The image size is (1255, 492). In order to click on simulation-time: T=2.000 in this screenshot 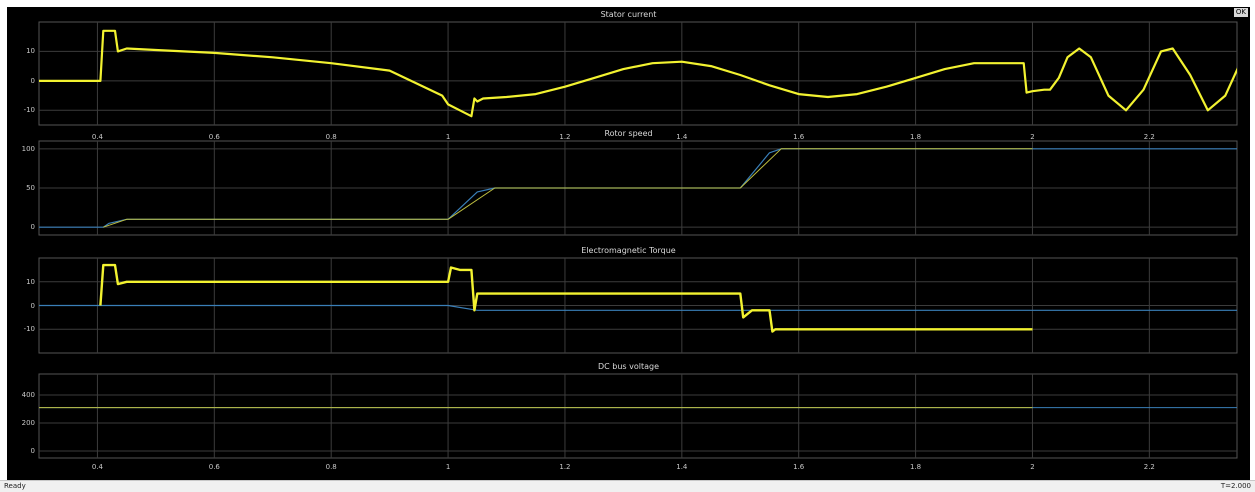, I will do `click(1235, 486)`.